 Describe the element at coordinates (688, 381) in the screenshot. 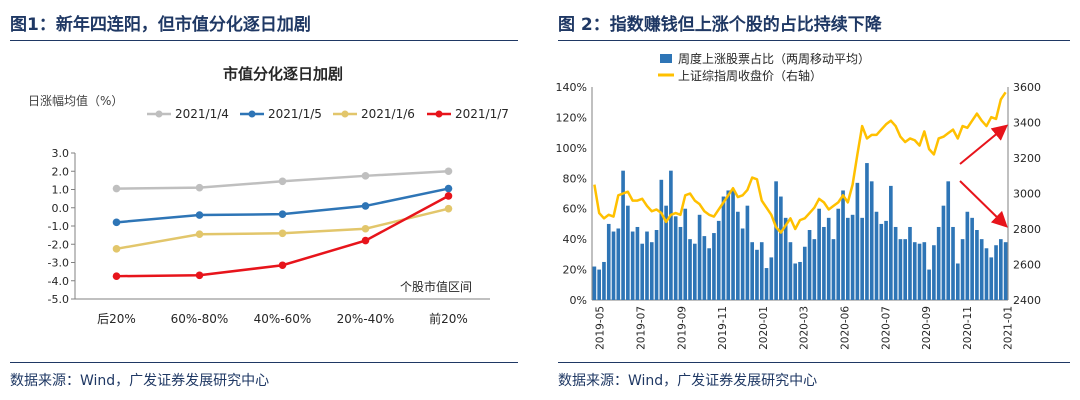

I see `figure-2-source: 数据来源：Wind，广发证券发展研究中心` at that location.